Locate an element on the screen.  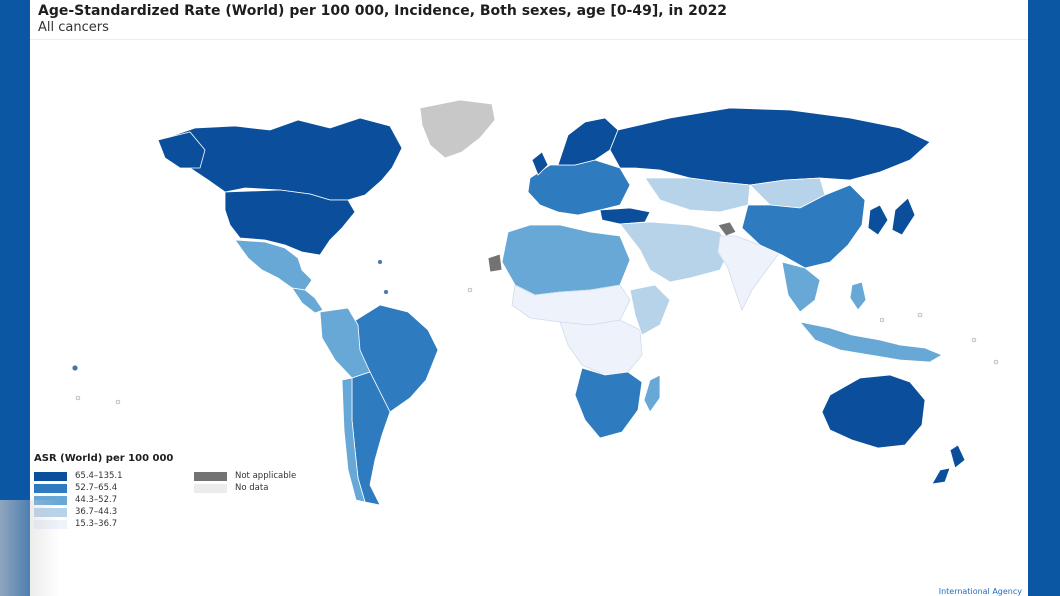
region-western-sahara is located at coordinates (495, 263).